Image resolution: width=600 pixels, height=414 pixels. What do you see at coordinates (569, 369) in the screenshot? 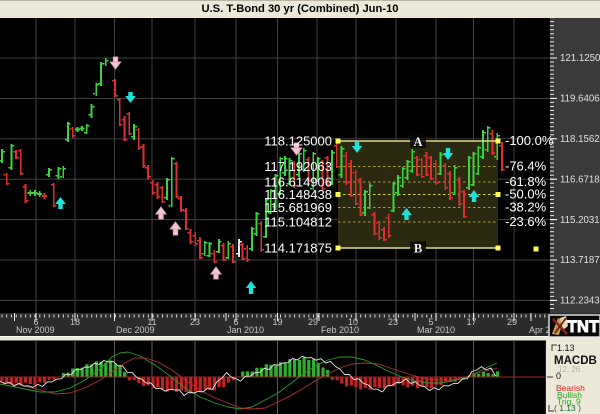
I see `svg-text: 12, 26` at bounding box center [569, 369].